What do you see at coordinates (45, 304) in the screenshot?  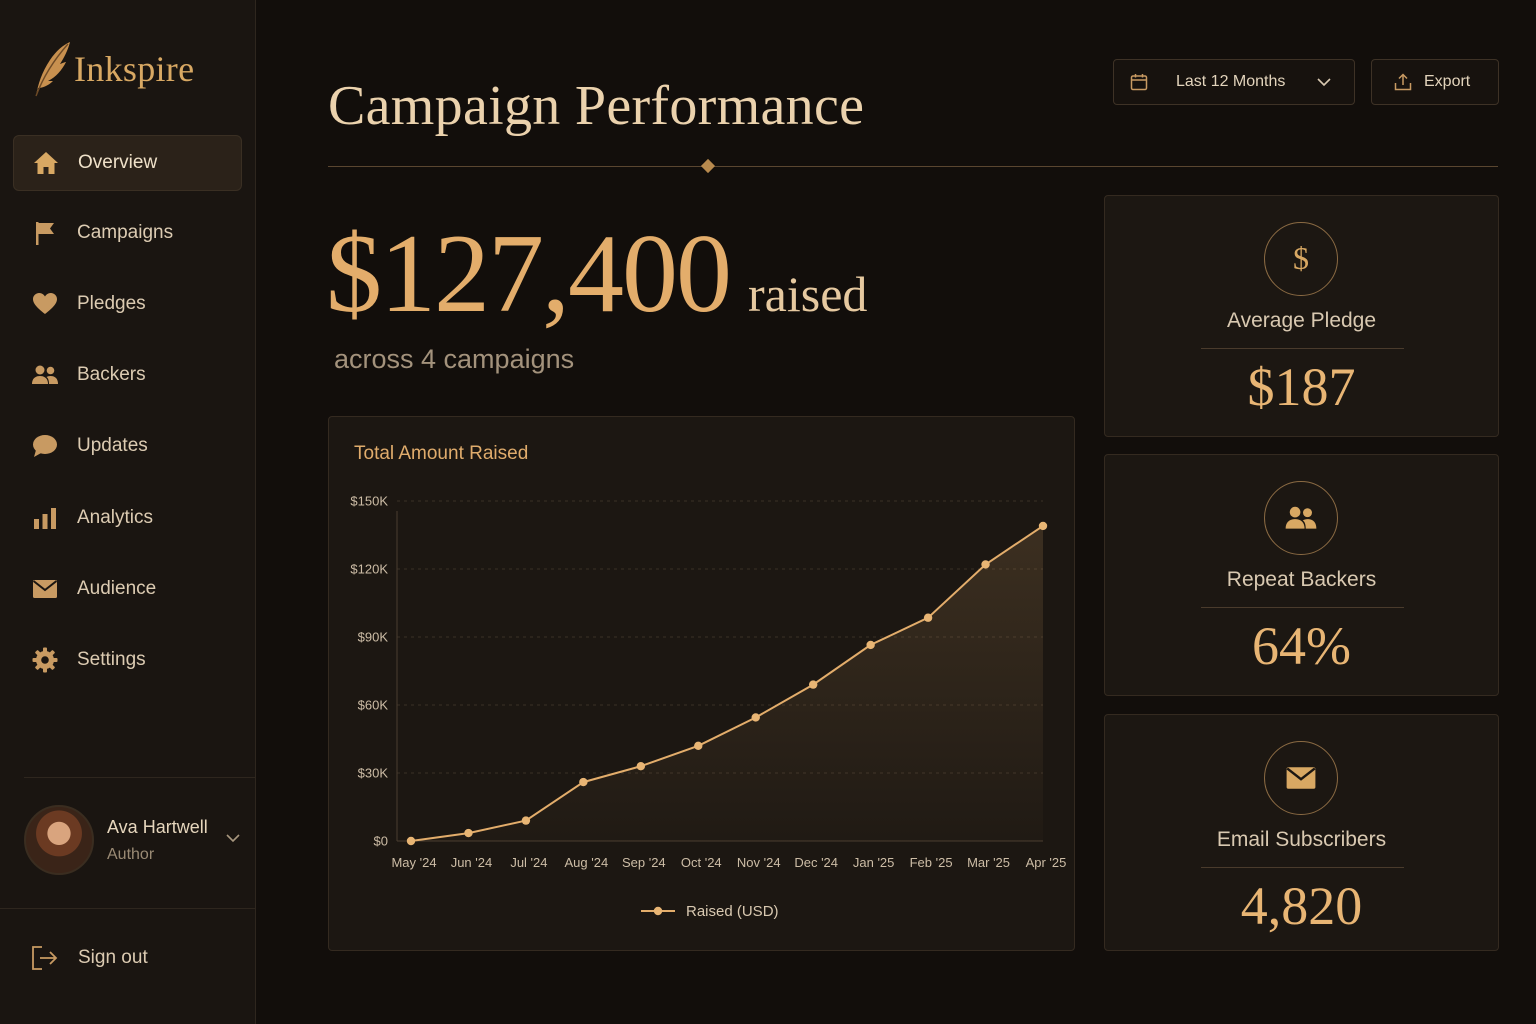 I see `heart-icon` at bounding box center [45, 304].